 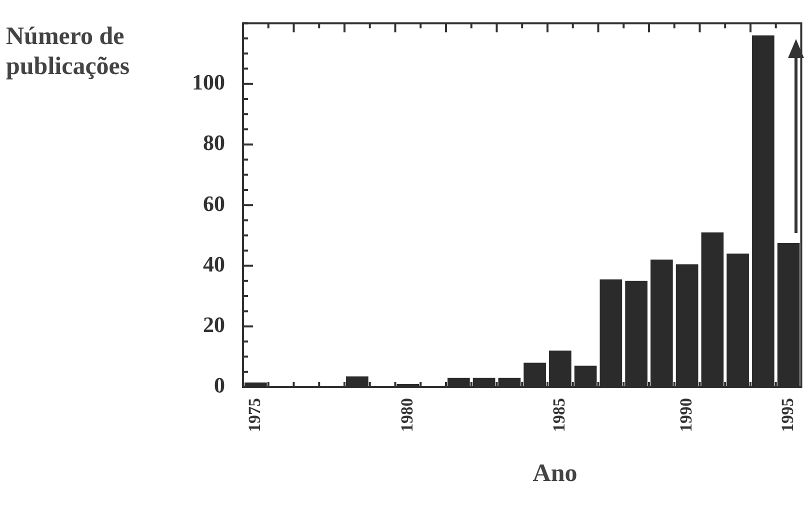 I want to click on y-tick-label: 0, so click(x=219, y=385).